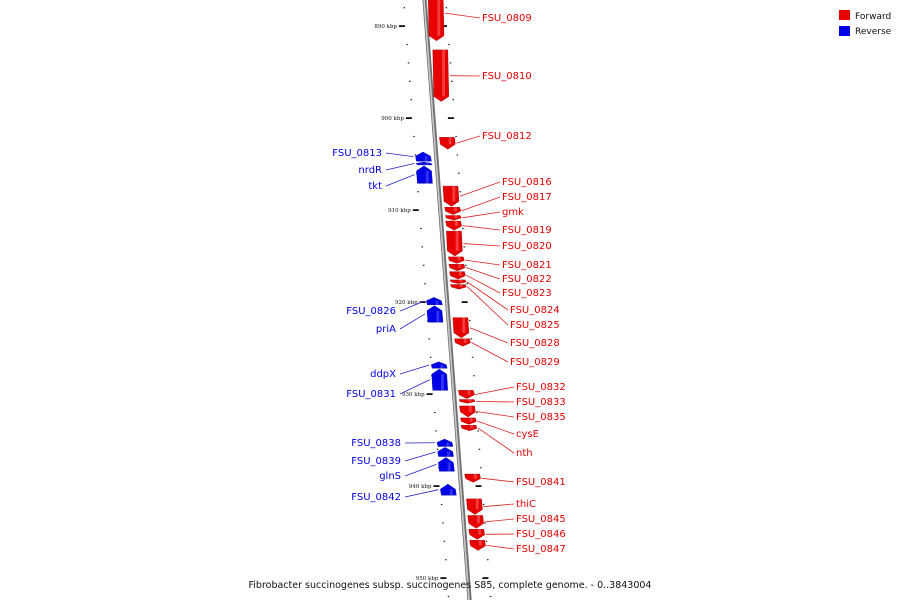  I want to click on gene-label: ddpX, so click(383, 374).